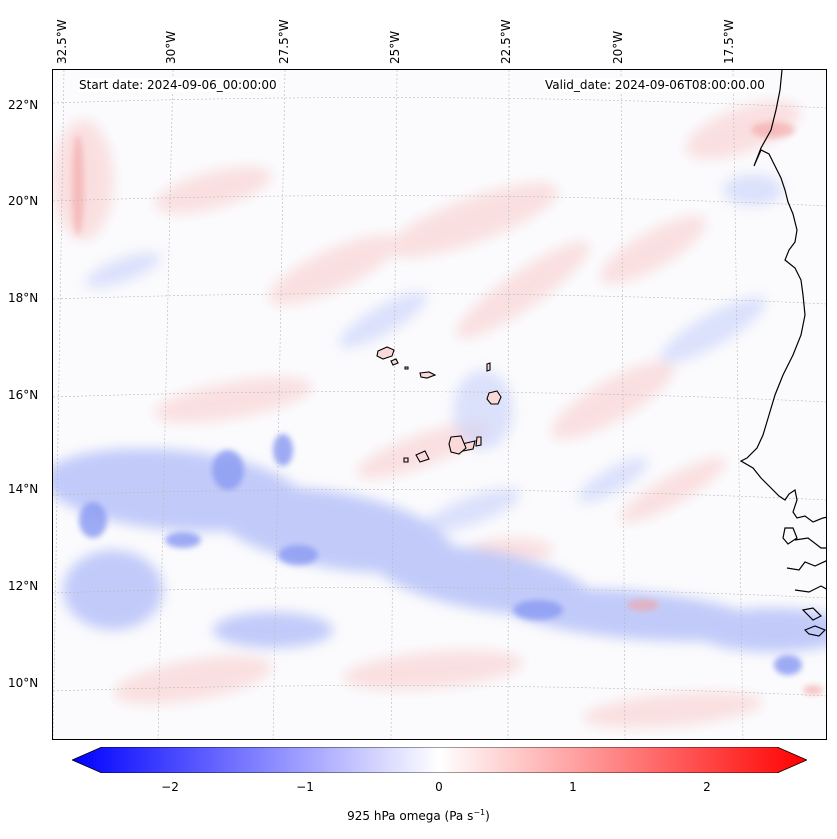 The image size is (837, 839). What do you see at coordinates (573, 787) in the screenshot?
I see `colorbar-tick-1: 1` at bounding box center [573, 787].